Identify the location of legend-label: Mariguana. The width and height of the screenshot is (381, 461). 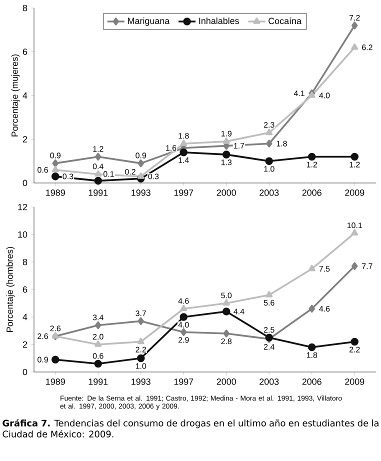
(149, 21).